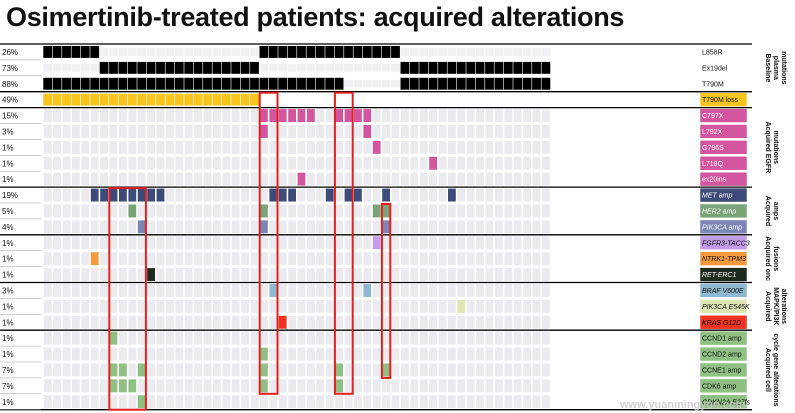 This screenshot has height=413, width=795. Describe the element at coordinates (10, 68) in the screenshot. I see `row-percentage: 73%` at that location.